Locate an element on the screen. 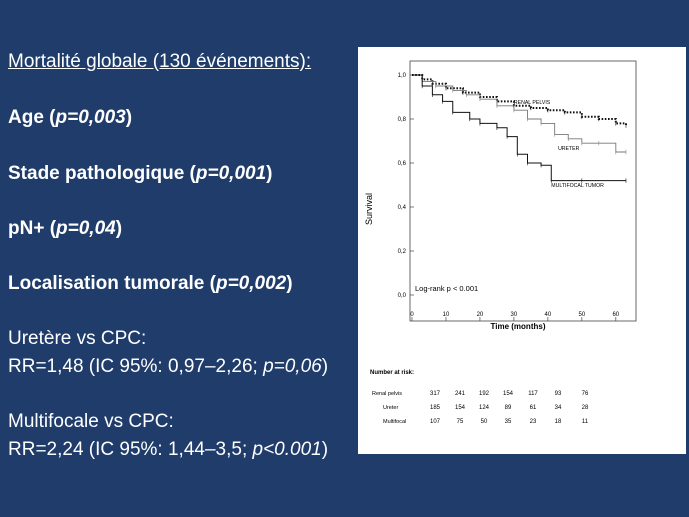 The height and width of the screenshot is (517, 689). risk-value: 75 is located at coordinates (460, 422).